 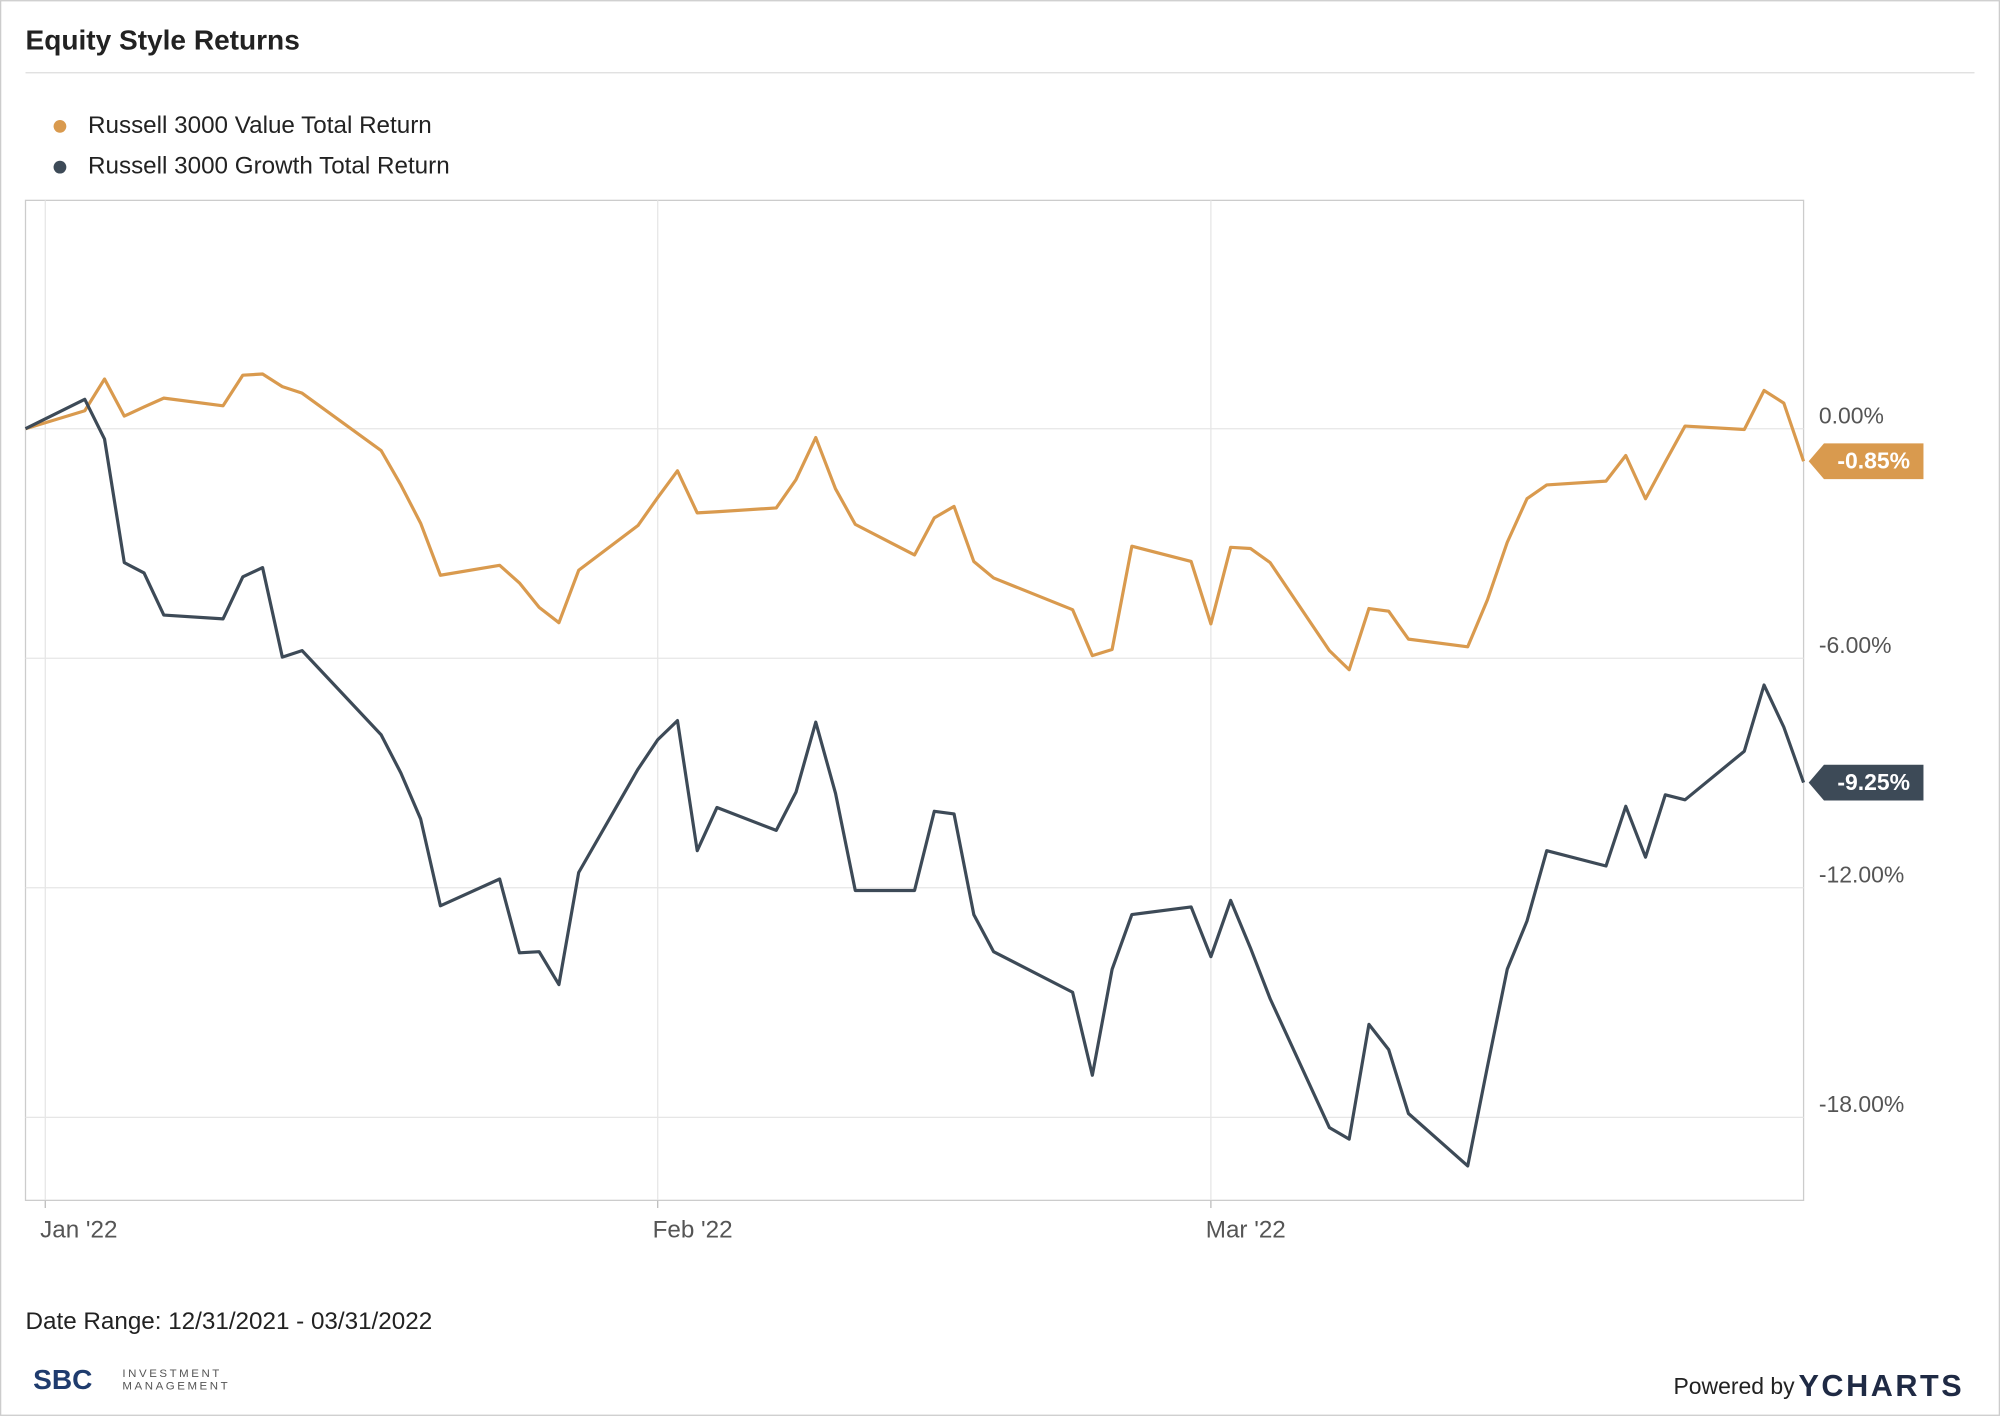 What do you see at coordinates (1873, 782) in the screenshot?
I see `end-label: -9.25%` at bounding box center [1873, 782].